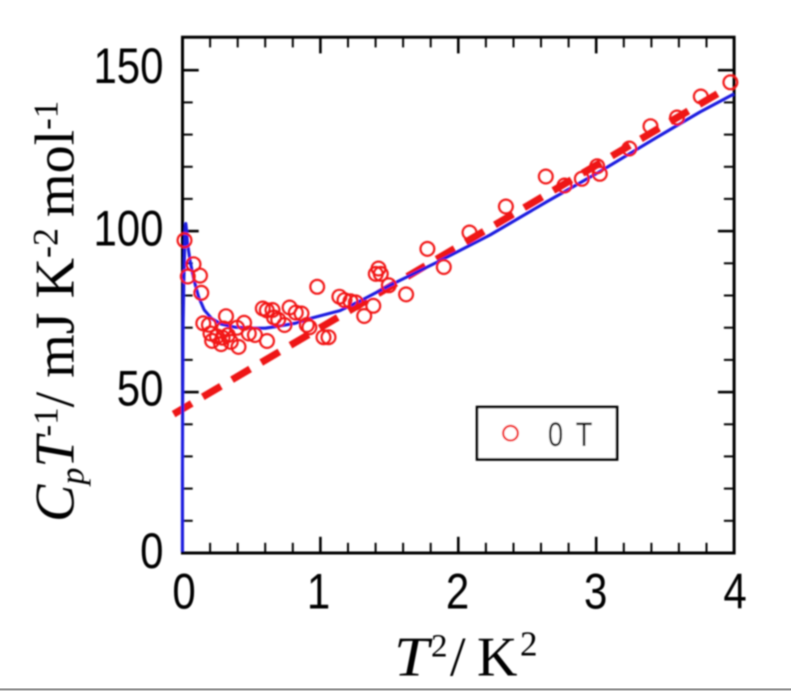 The height and width of the screenshot is (699, 791). I want to click on svg-text: 4, so click(734, 591).